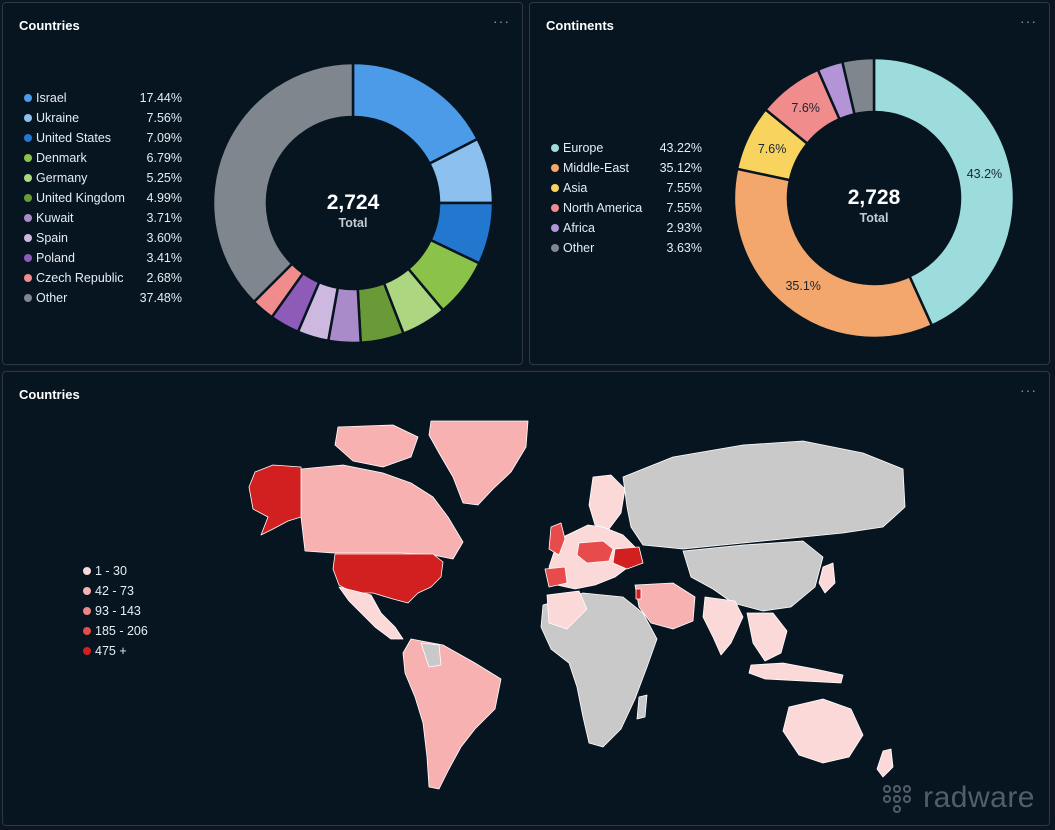 This screenshot has width=1055, height=830. What do you see at coordinates (103, 298) in the screenshot?
I see `legend-item: Other 37.48%` at bounding box center [103, 298].